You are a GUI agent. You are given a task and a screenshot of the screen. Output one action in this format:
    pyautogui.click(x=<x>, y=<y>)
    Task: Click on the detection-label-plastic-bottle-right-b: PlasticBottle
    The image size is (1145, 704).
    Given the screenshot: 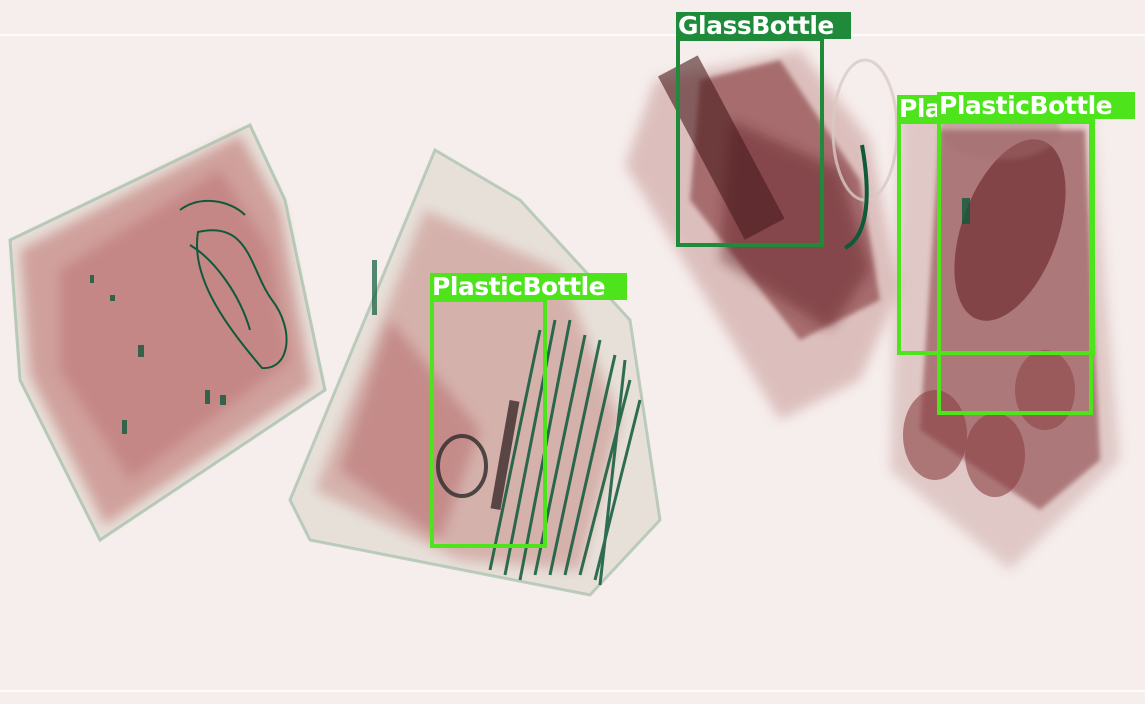 What is the action you would take?
    pyautogui.click(x=1036, y=105)
    